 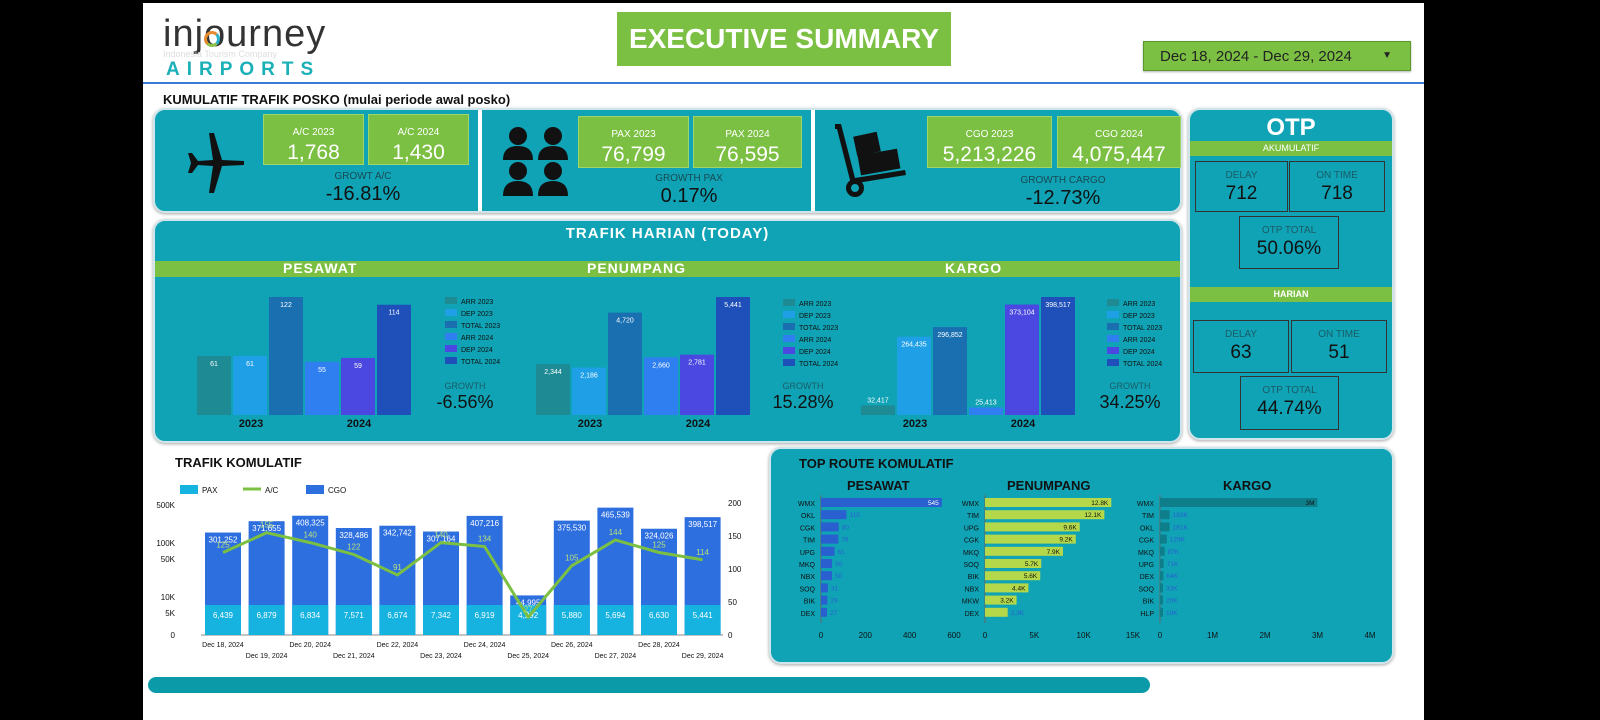 What do you see at coordinates (1277, 56) in the screenshot?
I see `date-range-picker: Dec 18, 2024 - Dec 29, 2024 ▼` at bounding box center [1277, 56].